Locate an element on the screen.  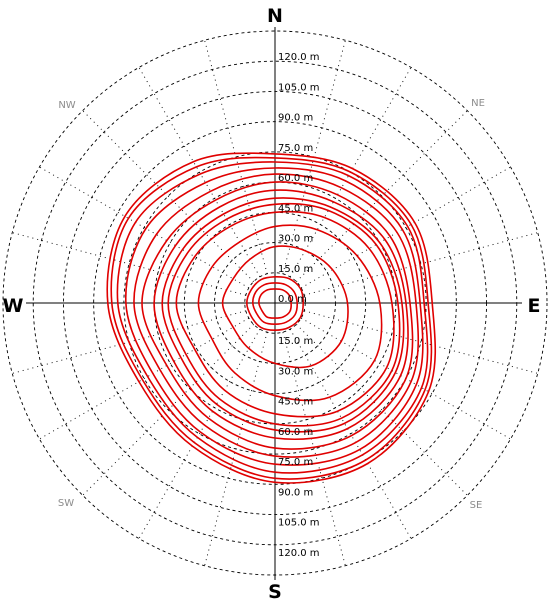
compass-label-sw: SW is located at coordinates (66, 503).